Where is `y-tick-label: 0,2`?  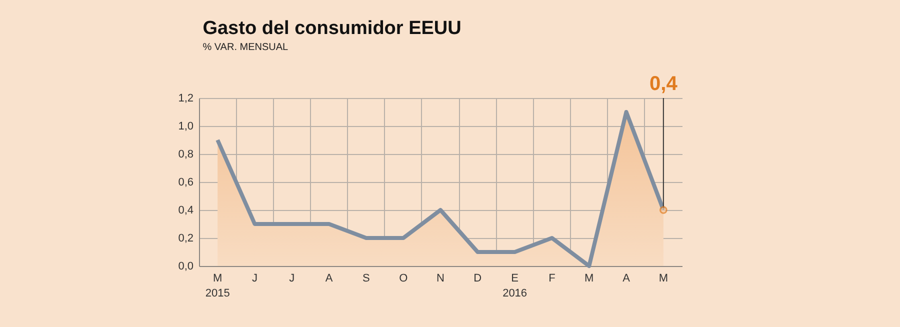
y-tick-label: 0,2 is located at coordinates (186, 238).